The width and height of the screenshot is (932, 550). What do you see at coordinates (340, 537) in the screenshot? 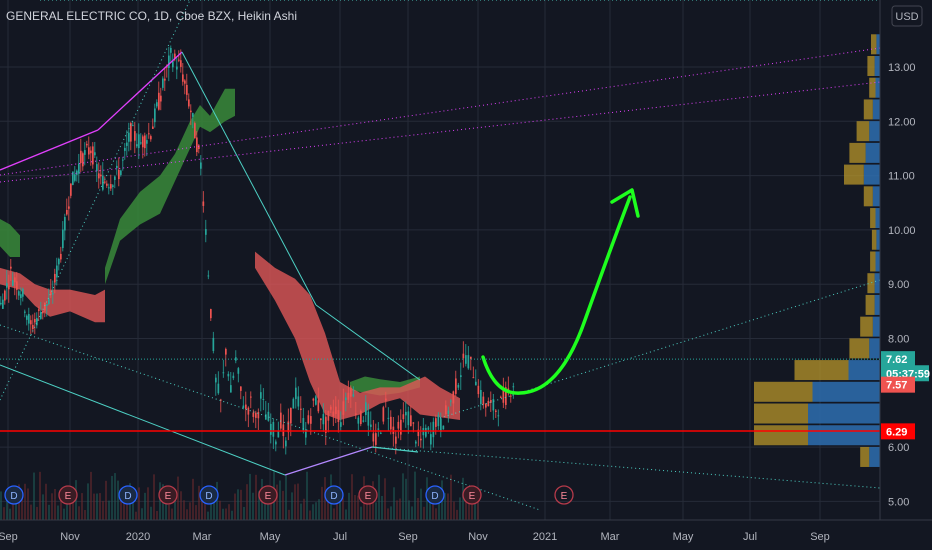
I see `x-tick-label: Jul` at bounding box center [340, 537].